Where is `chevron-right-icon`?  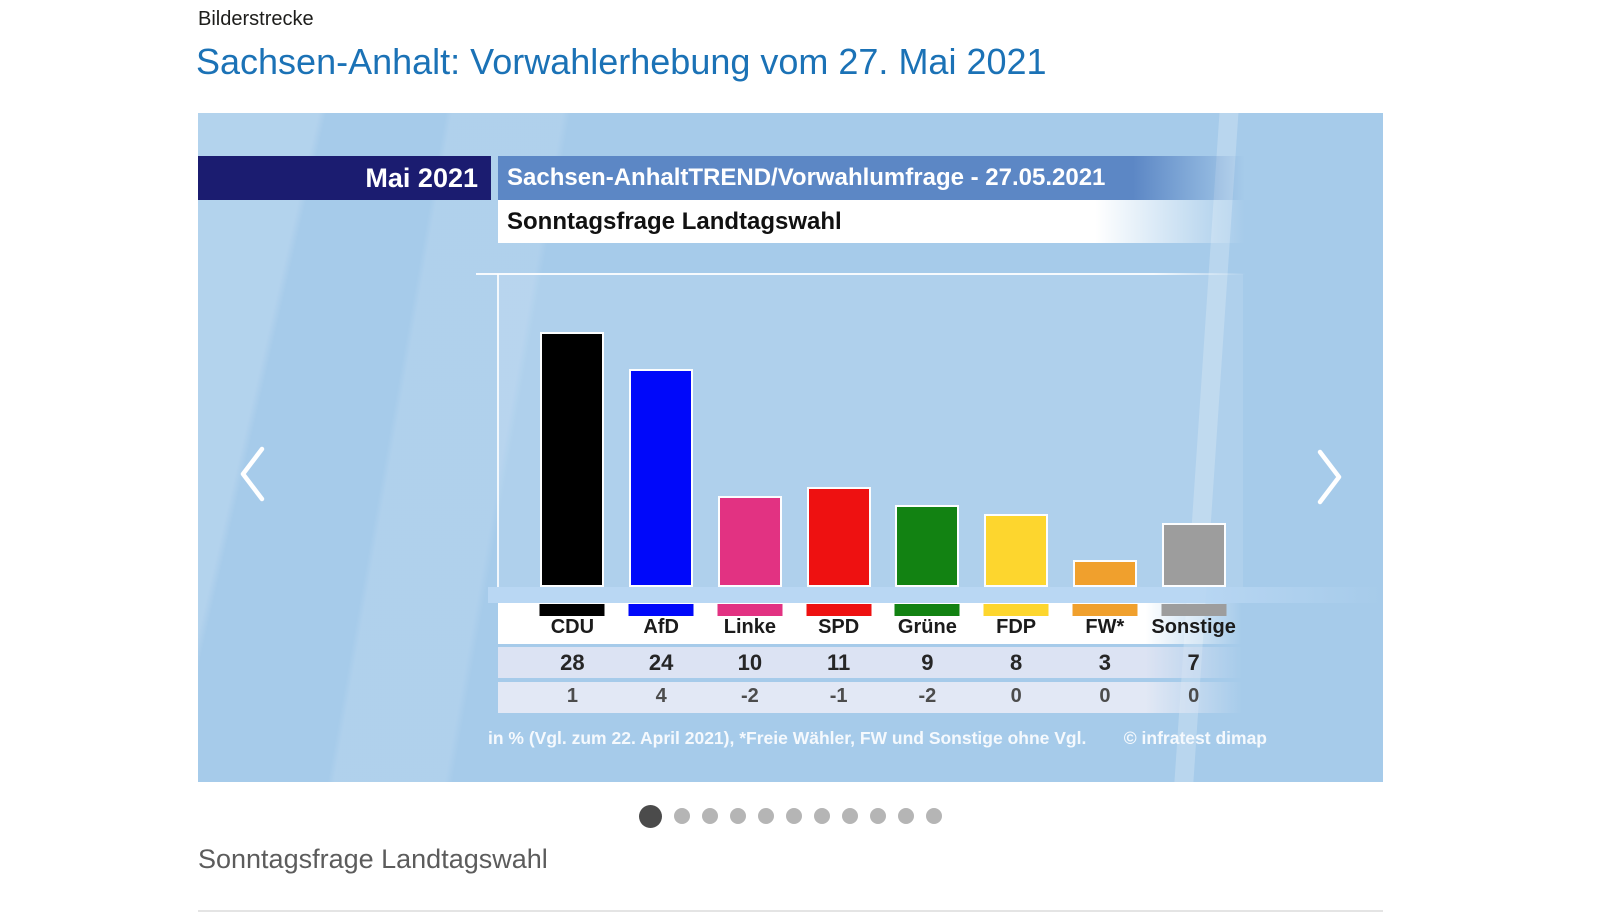
chevron-right-icon is located at coordinates (1329, 477).